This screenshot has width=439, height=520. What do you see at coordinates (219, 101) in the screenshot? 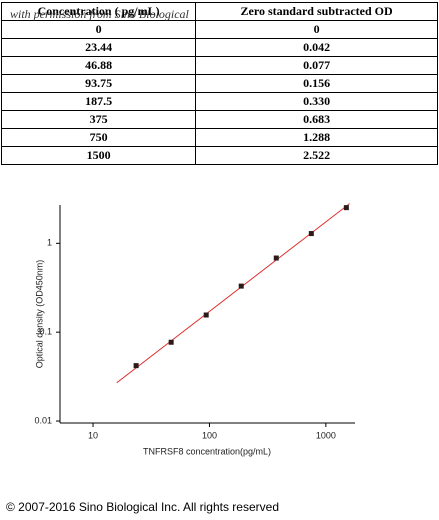
I see `table-row: 187.5 0.330` at bounding box center [219, 101].